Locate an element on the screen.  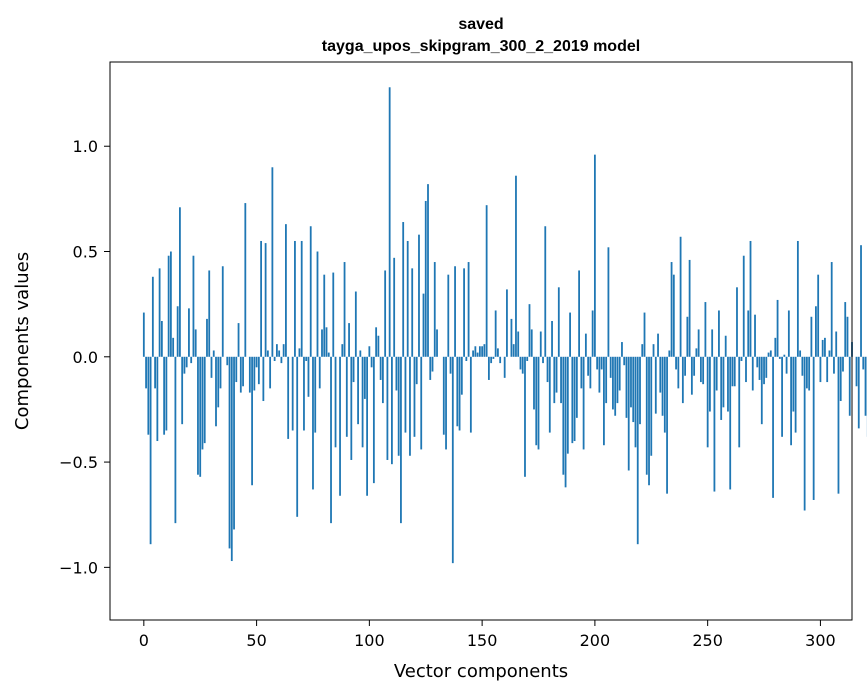
y-tick-label: 1.0 is located at coordinates (85, 146).